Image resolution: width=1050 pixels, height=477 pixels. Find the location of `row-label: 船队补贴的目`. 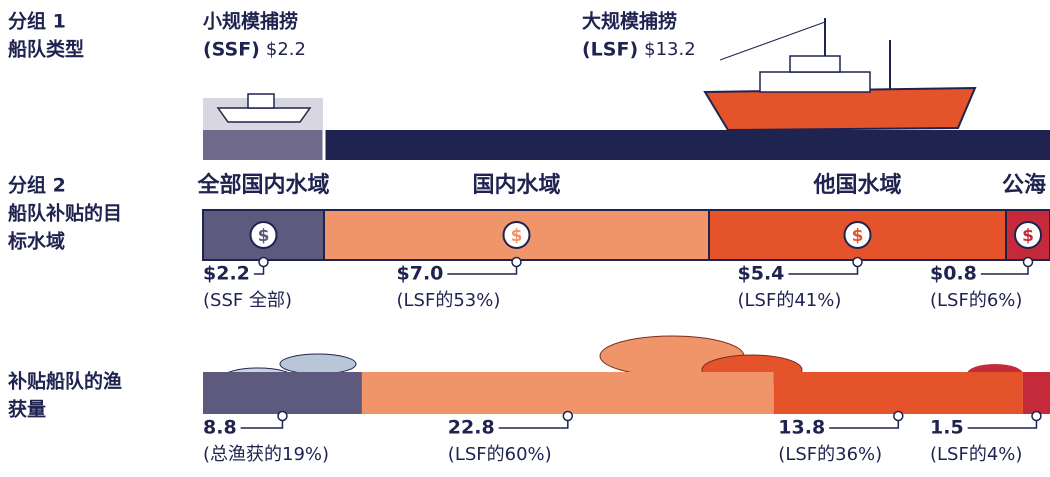

row-label: 船队补贴的目 is located at coordinates (65, 213).